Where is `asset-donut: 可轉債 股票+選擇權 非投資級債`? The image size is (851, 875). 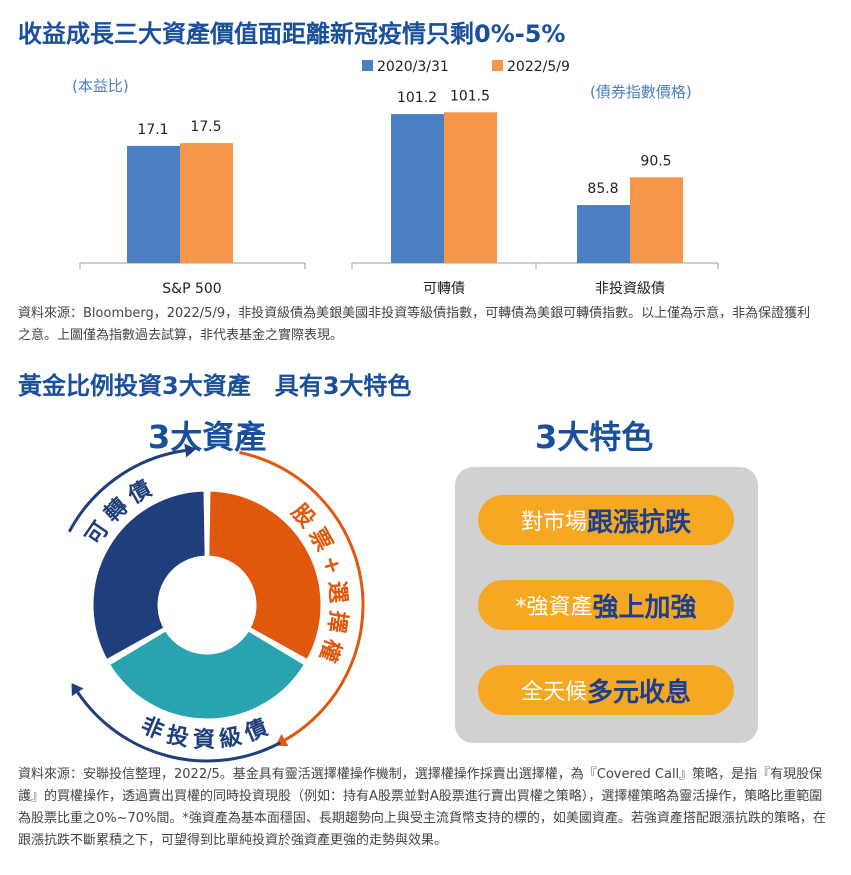 asset-donut: 可轉債 股票+選擇權 非投資級債 is located at coordinates (216, 603).